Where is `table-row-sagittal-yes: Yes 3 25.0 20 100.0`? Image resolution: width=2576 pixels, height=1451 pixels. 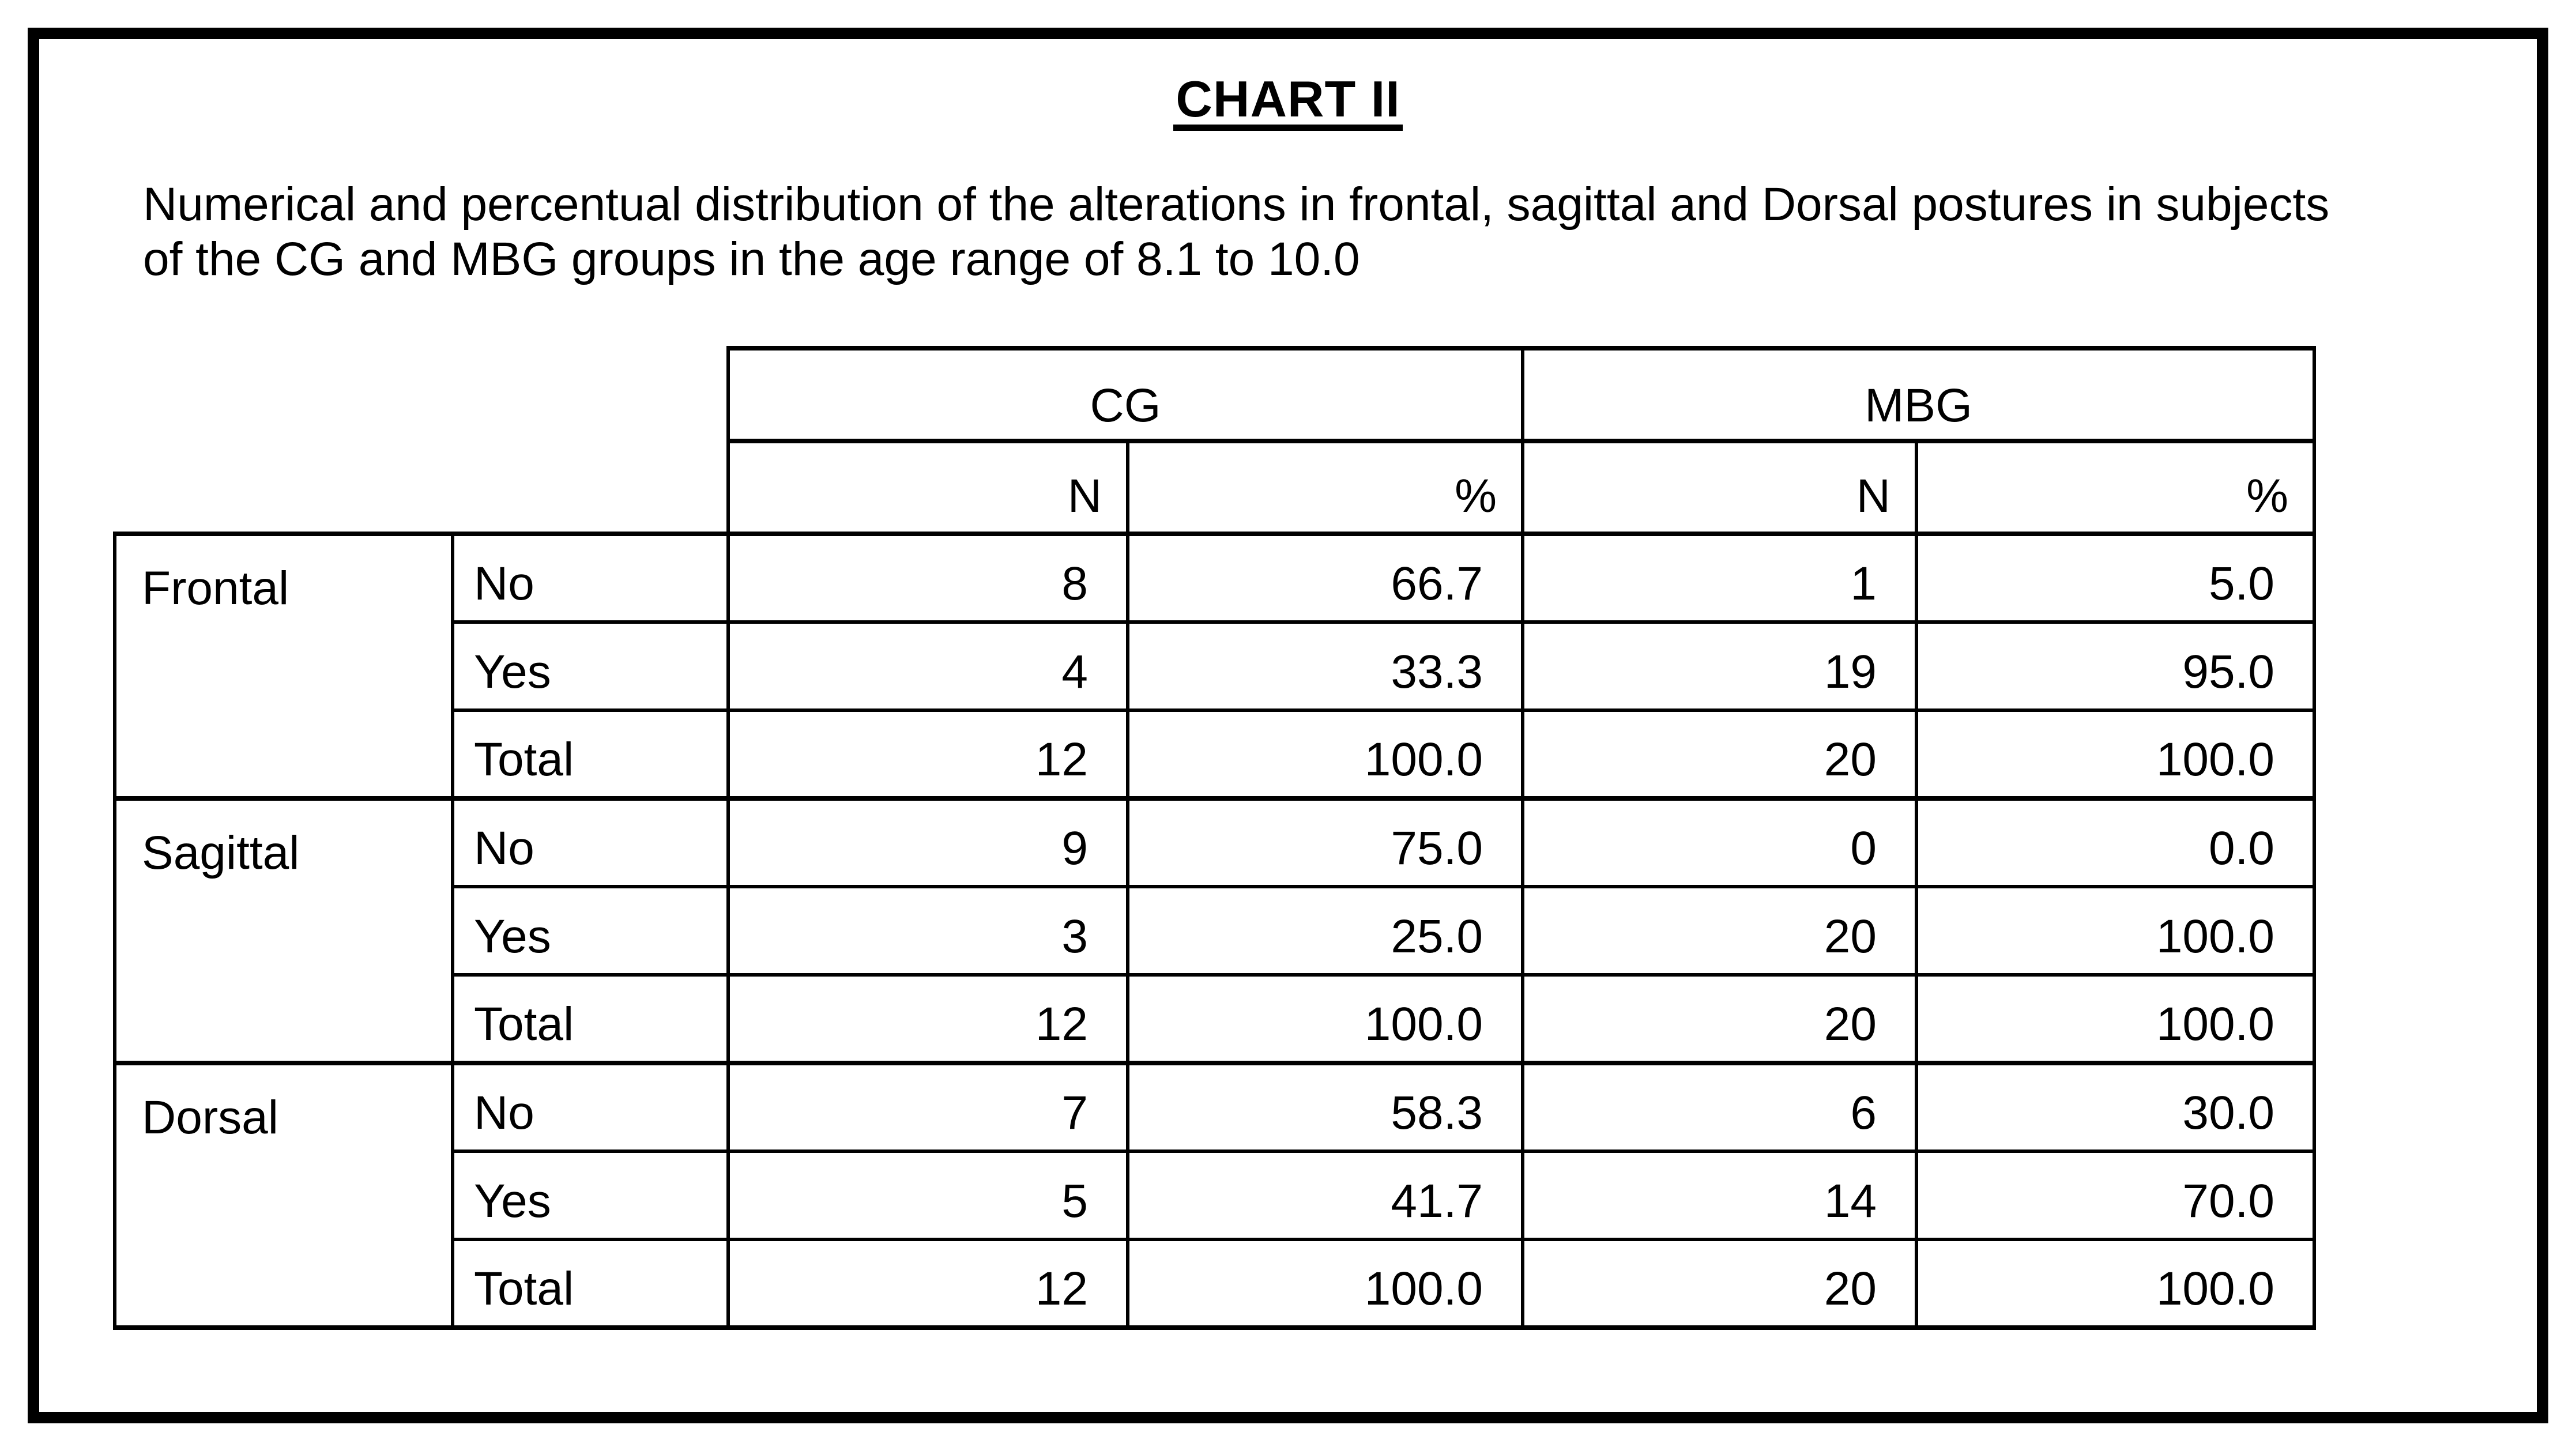
table-row-sagittal-yes: Yes 3 25.0 20 100.0 is located at coordinates (1216, 931).